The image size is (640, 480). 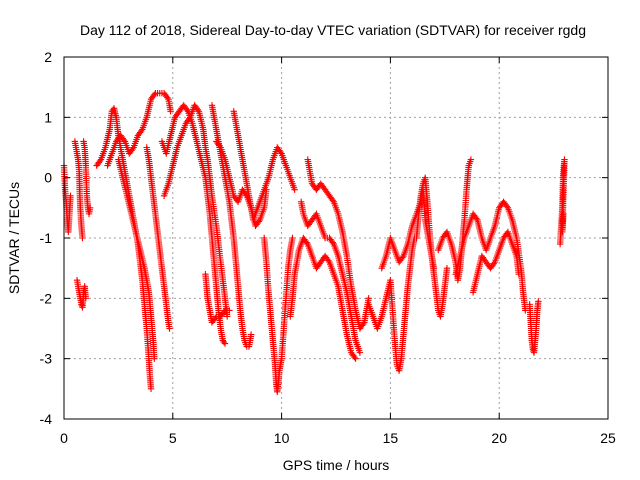 I want to click on y-tick-label: -4, so click(x=46, y=419).